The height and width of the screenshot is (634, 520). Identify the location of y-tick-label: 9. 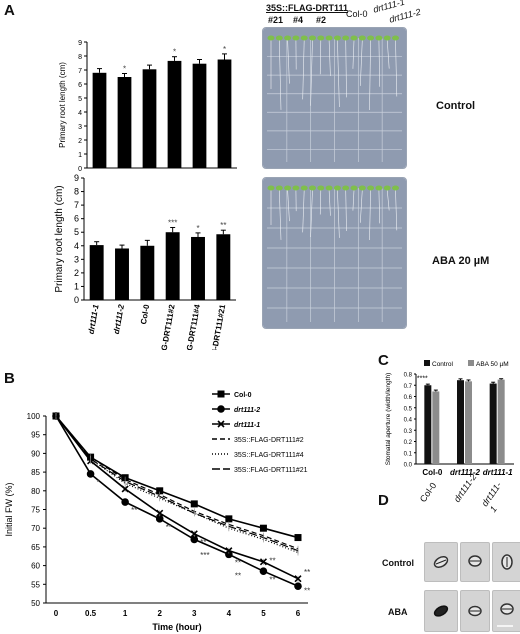
(76, 178).